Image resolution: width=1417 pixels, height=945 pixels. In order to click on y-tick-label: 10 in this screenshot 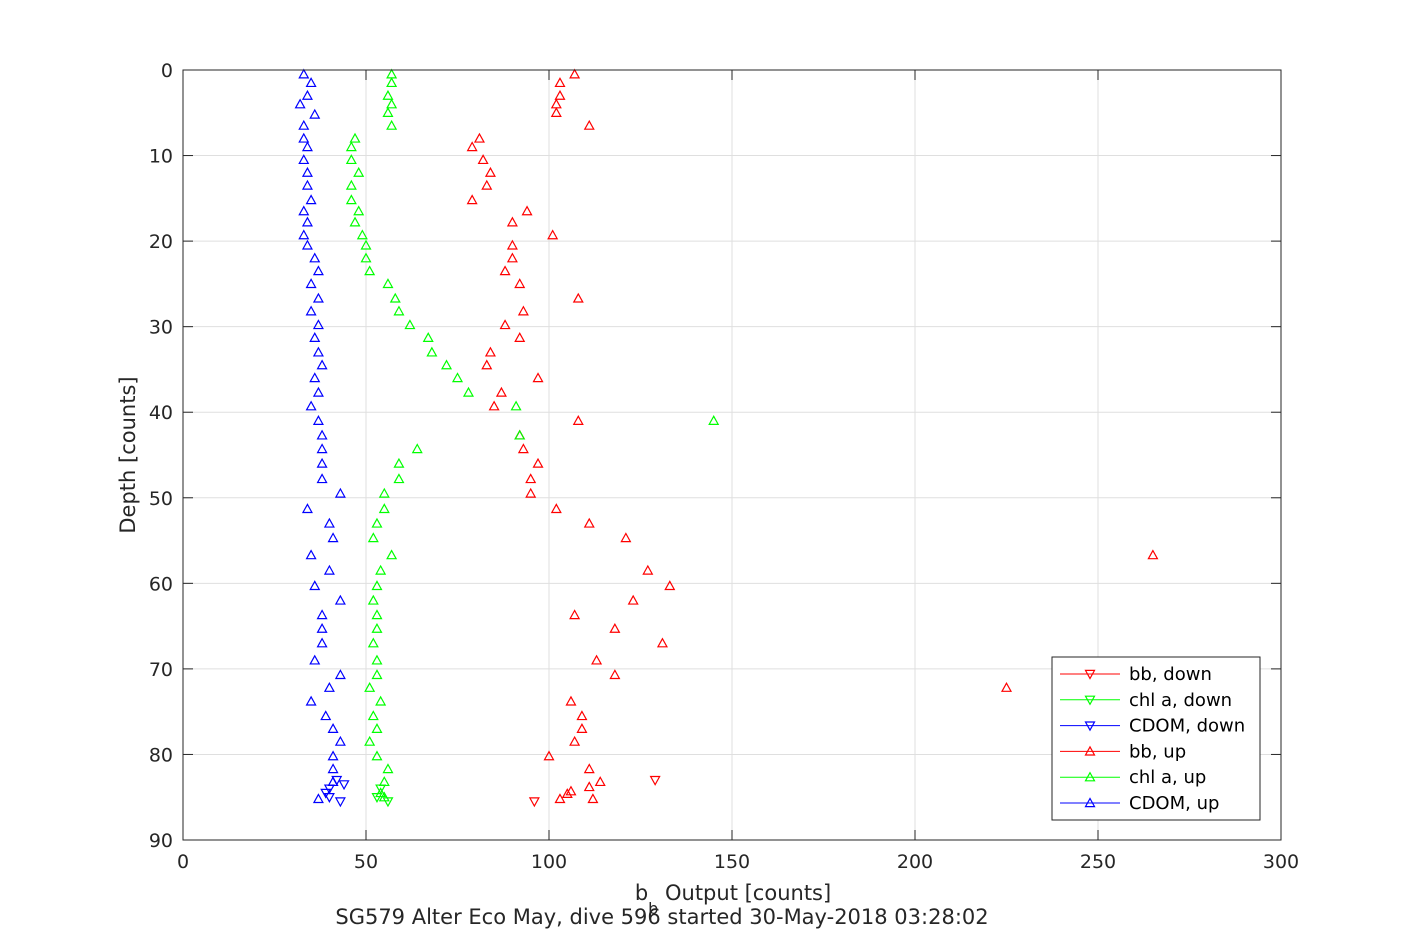, I will do `click(161, 157)`.